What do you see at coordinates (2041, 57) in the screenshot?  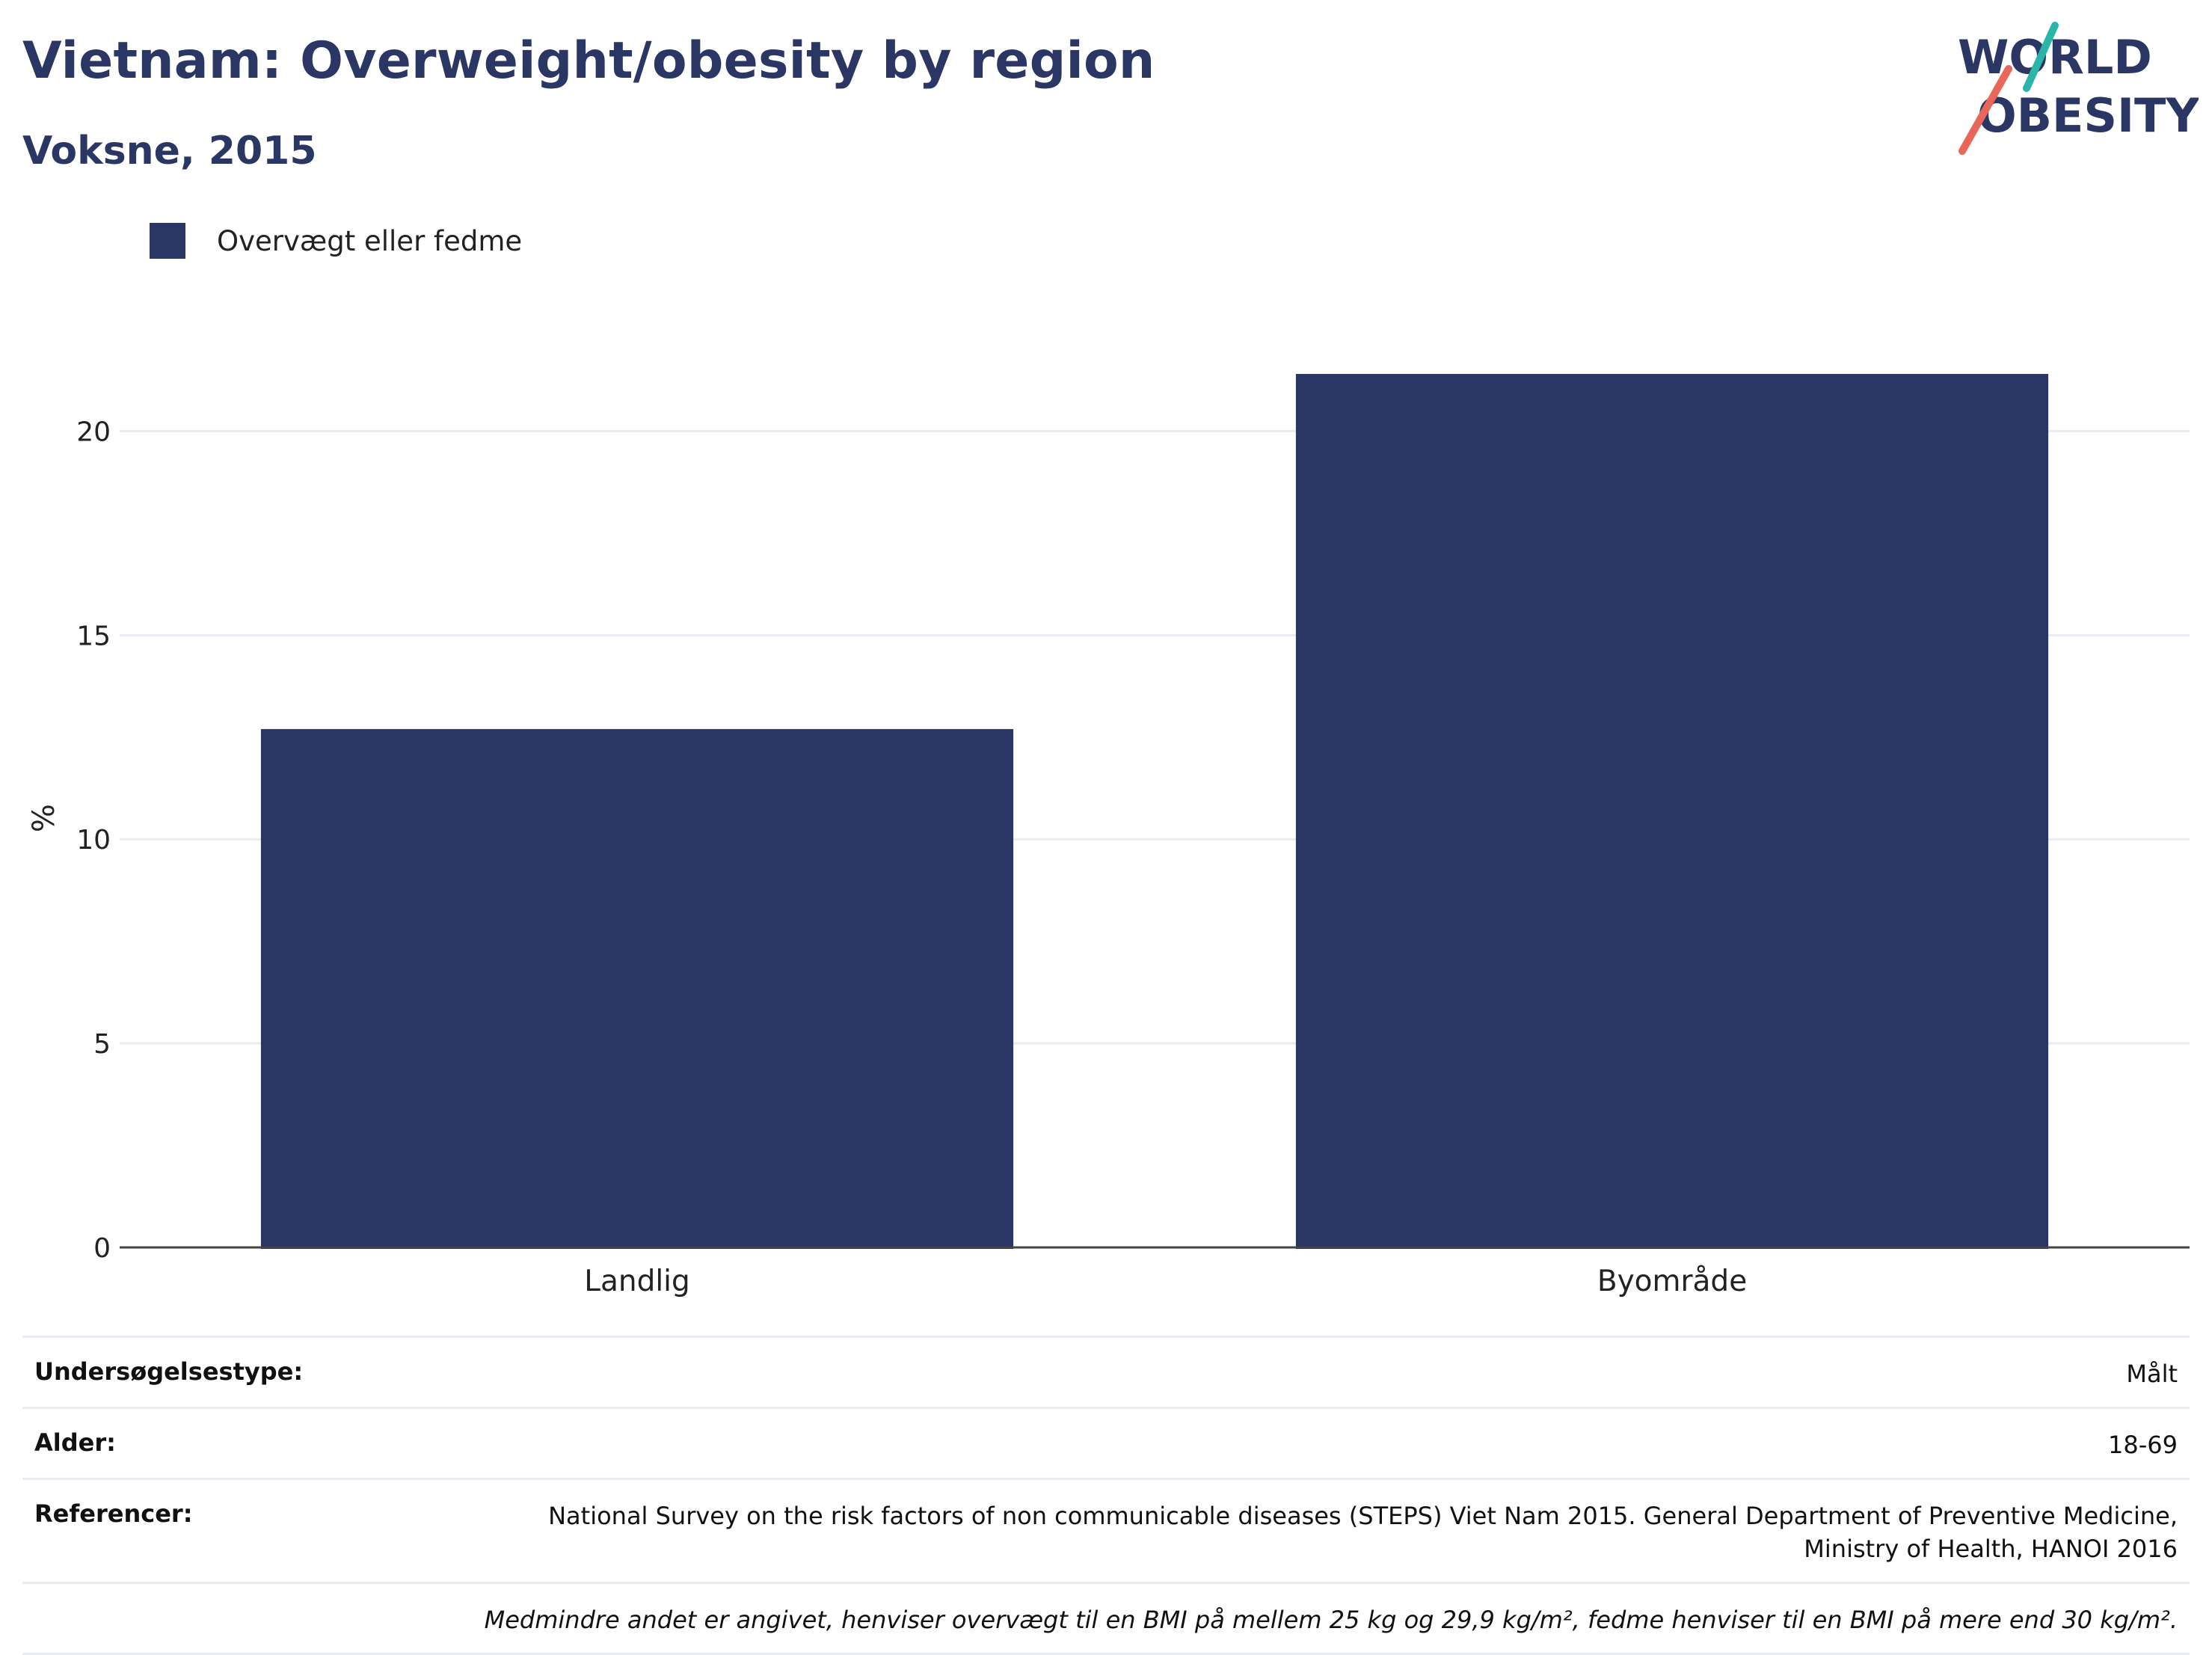 I see `logo-teal-slash` at bounding box center [2041, 57].